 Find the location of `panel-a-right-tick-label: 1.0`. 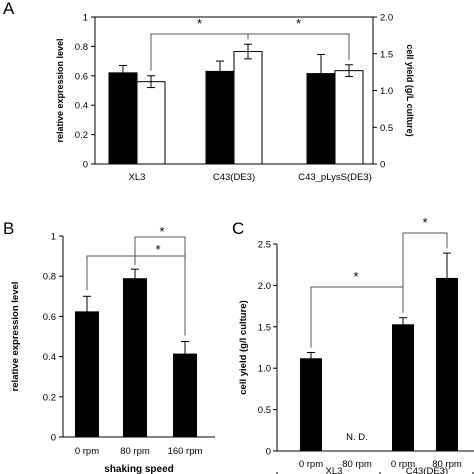

panel-a-right-tick-label: 1.0 is located at coordinates (386, 91).